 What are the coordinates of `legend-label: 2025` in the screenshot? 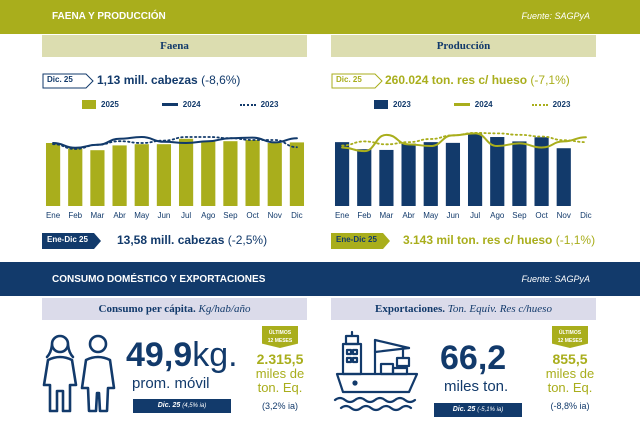 It's located at (110, 104).